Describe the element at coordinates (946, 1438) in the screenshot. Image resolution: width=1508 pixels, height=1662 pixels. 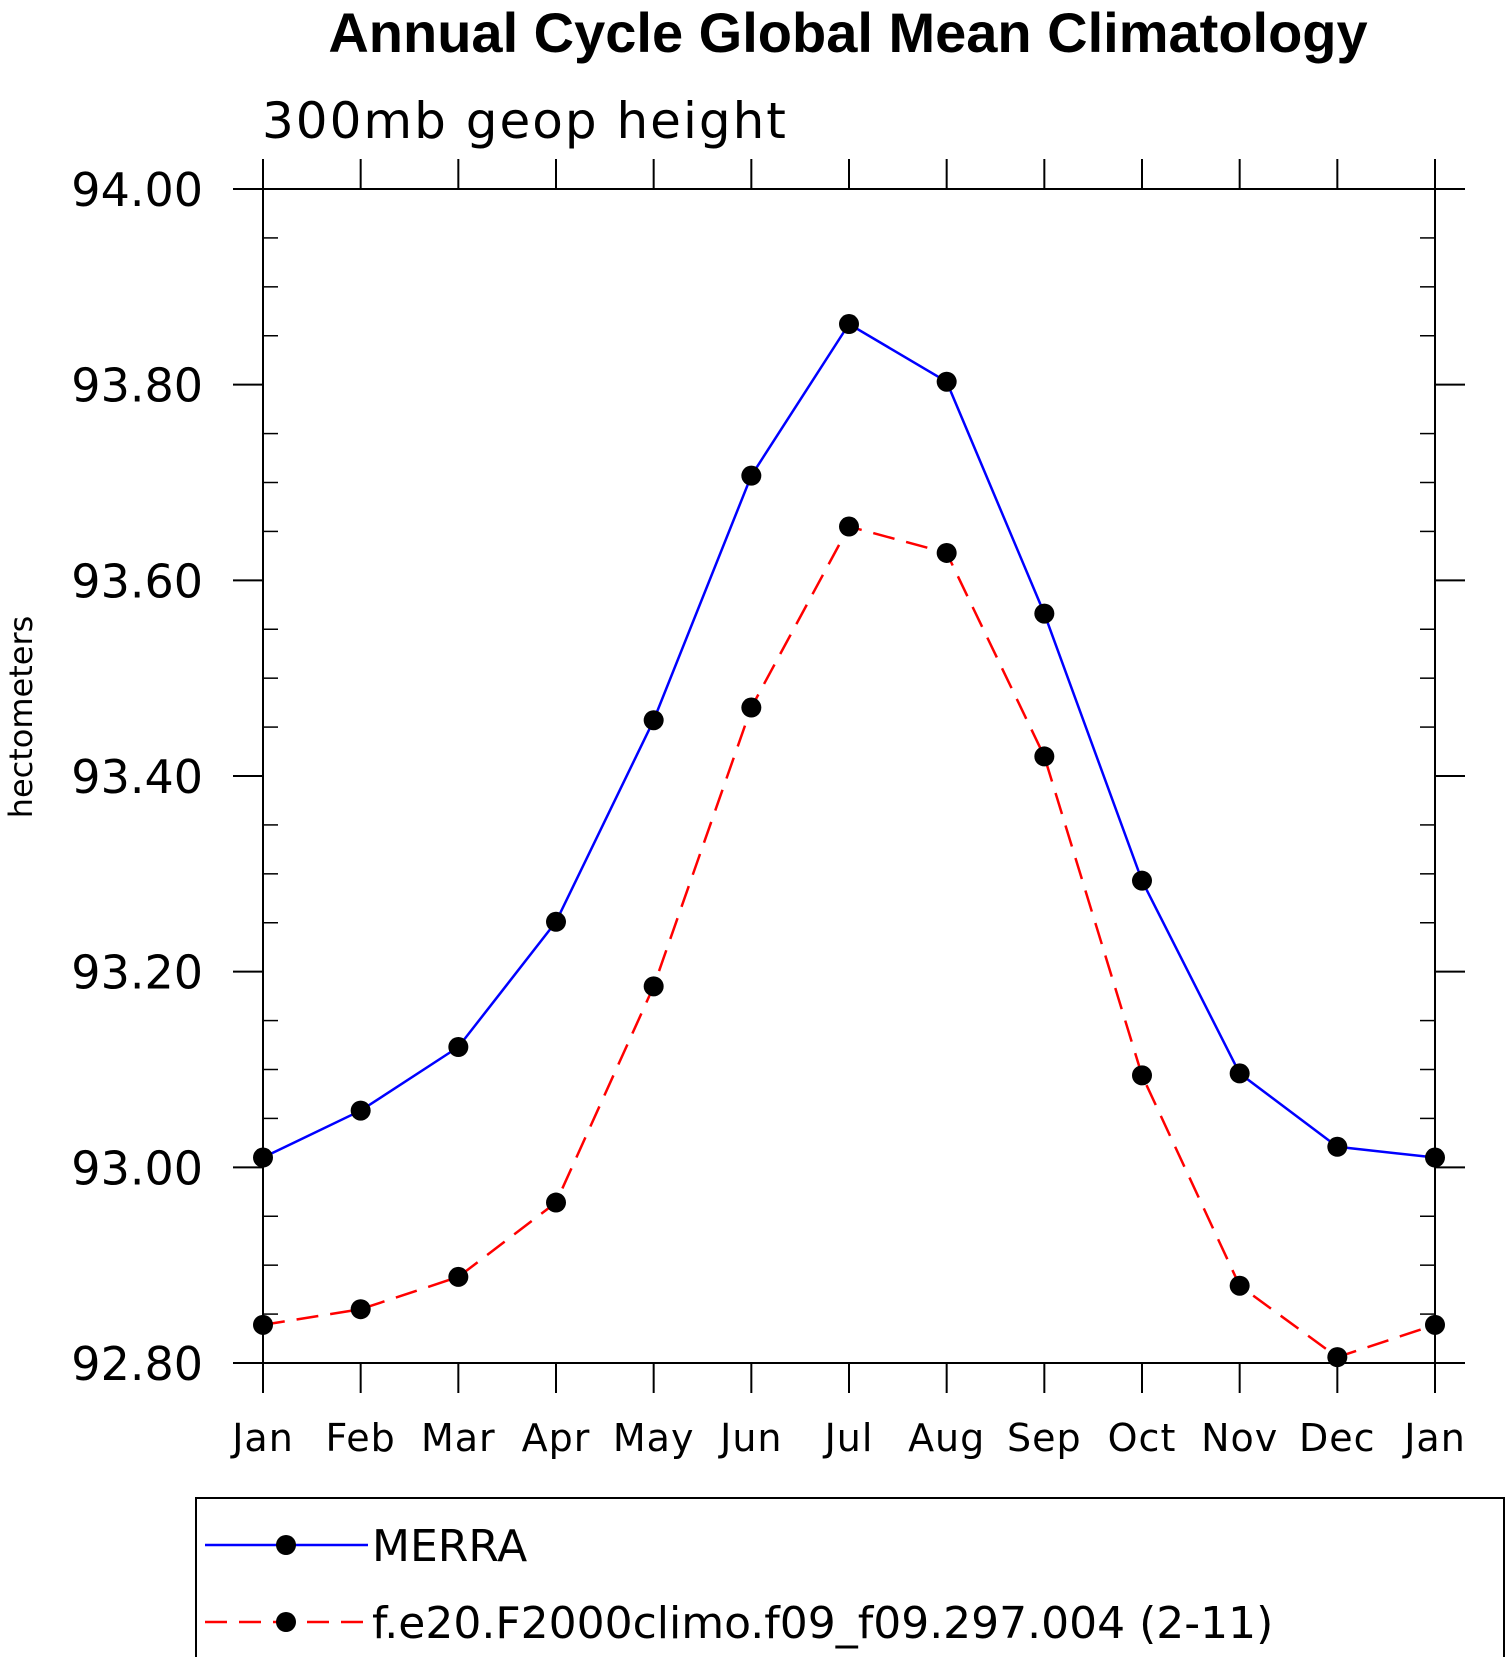
I see `x-tick-label: Aug` at that location.